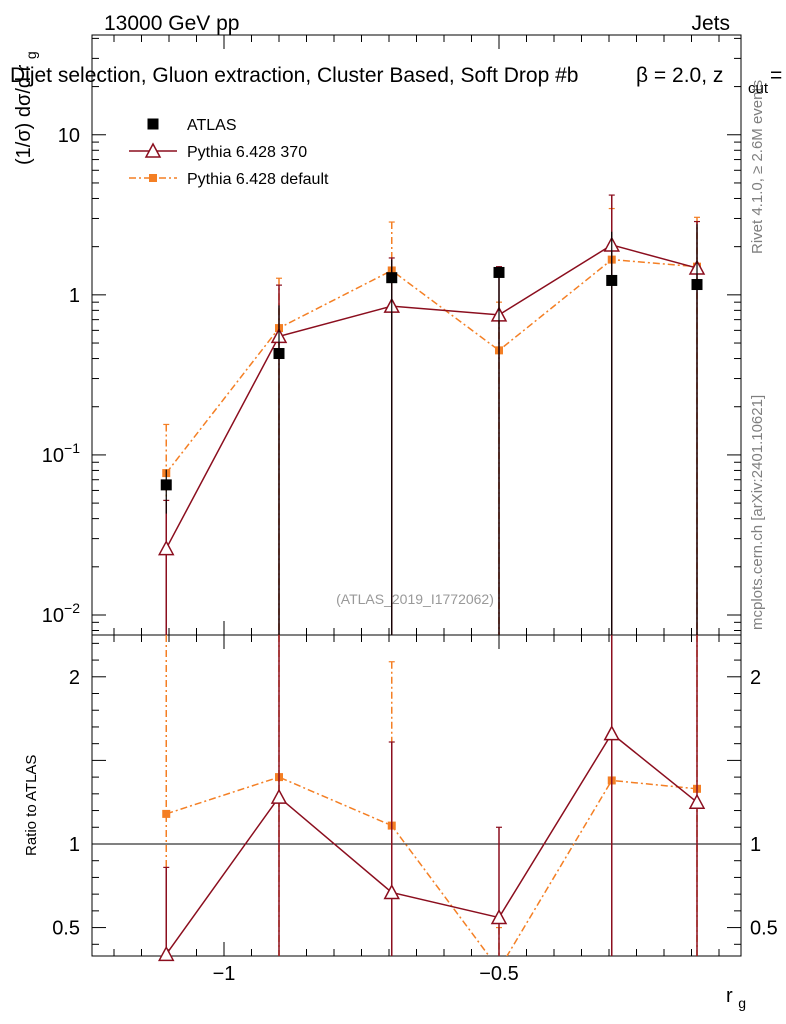 This screenshot has height=1024, width=786. Describe the element at coordinates (415, 599) in the screenshot. I see `watermark-label: (ATLAS_2019_I1772062)` at that location.